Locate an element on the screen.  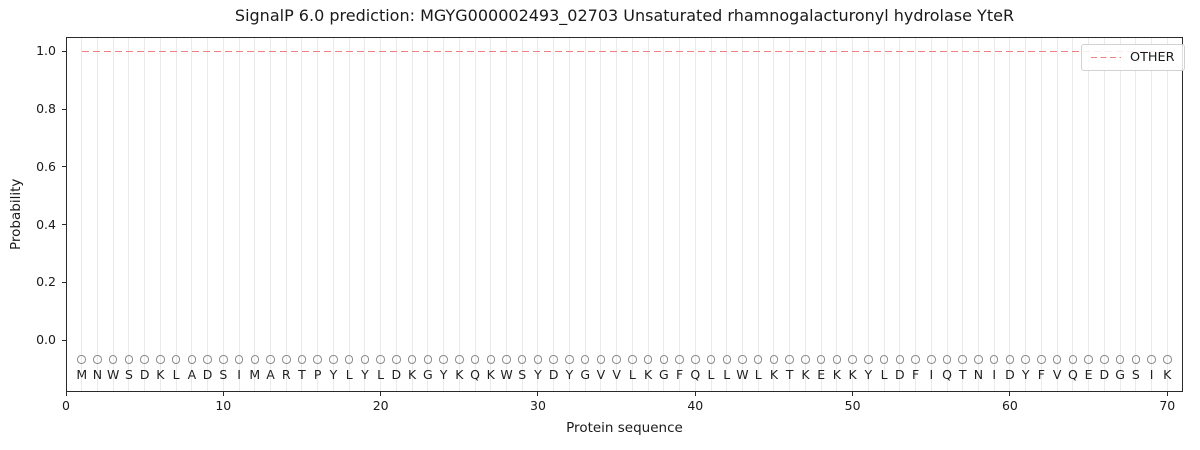
y-tick-label: 0.2 is located at coordinates (46, 282).